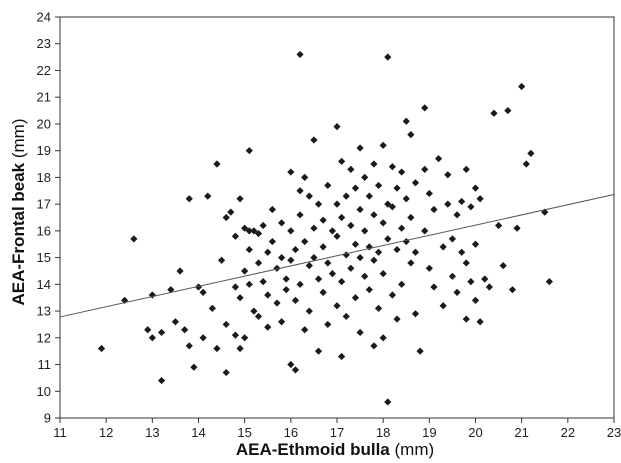  Describe the element at coordinates (44, 204) in the screenshot. I see `y-tick-label: 17` at that location.